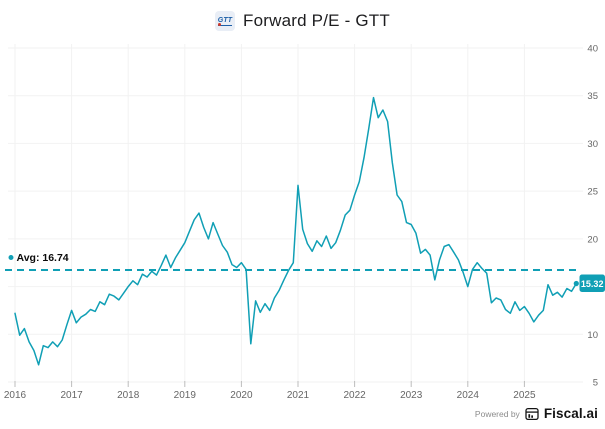 This screenshot has width=605, height=429. Describe the element at coordinates (592, 96) in the screenshot. I see `y-axis-tick-label: 35` at that location.